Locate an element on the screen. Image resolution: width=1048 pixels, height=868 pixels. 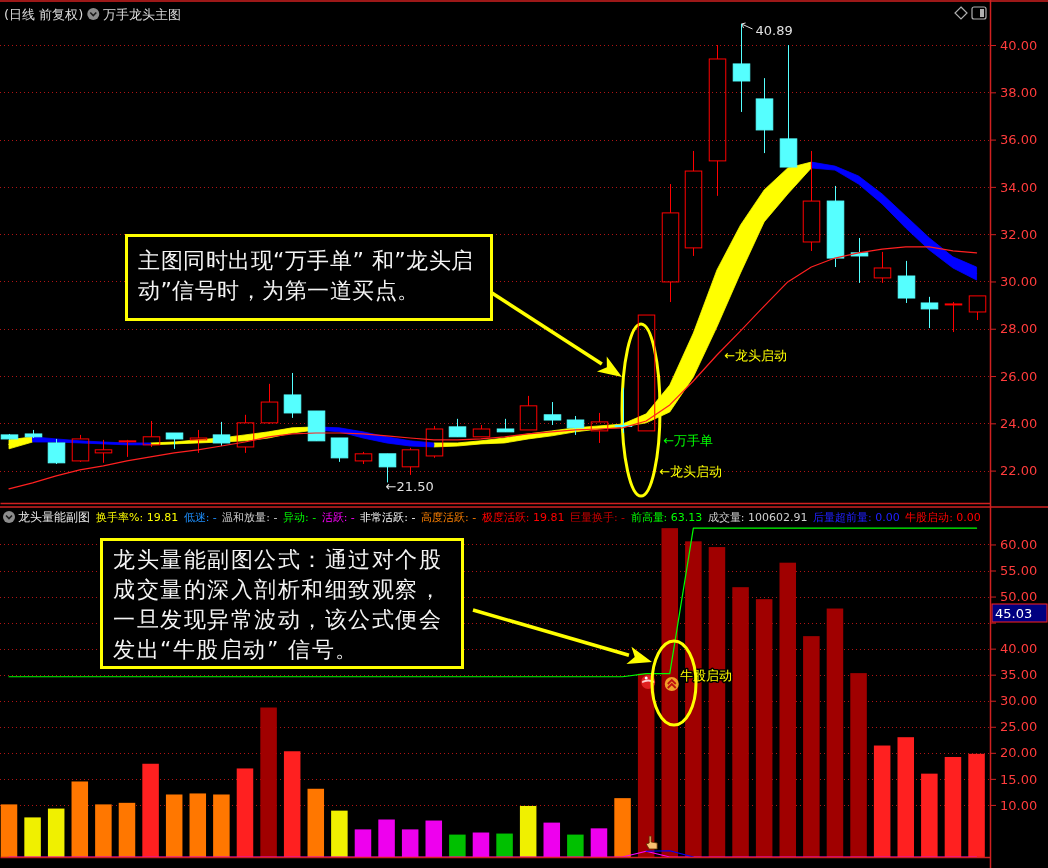
annotation: 后量超前量: 0.00 is located at coordinates (856, 517).